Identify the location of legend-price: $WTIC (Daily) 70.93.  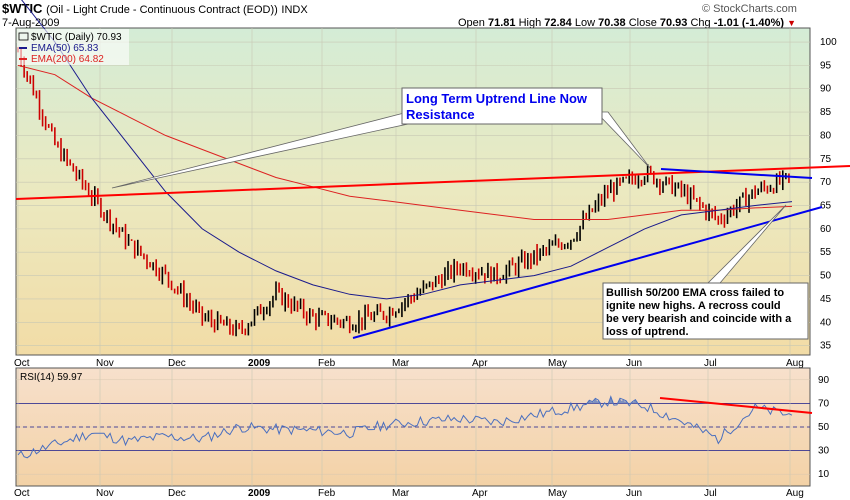
(76, 37).